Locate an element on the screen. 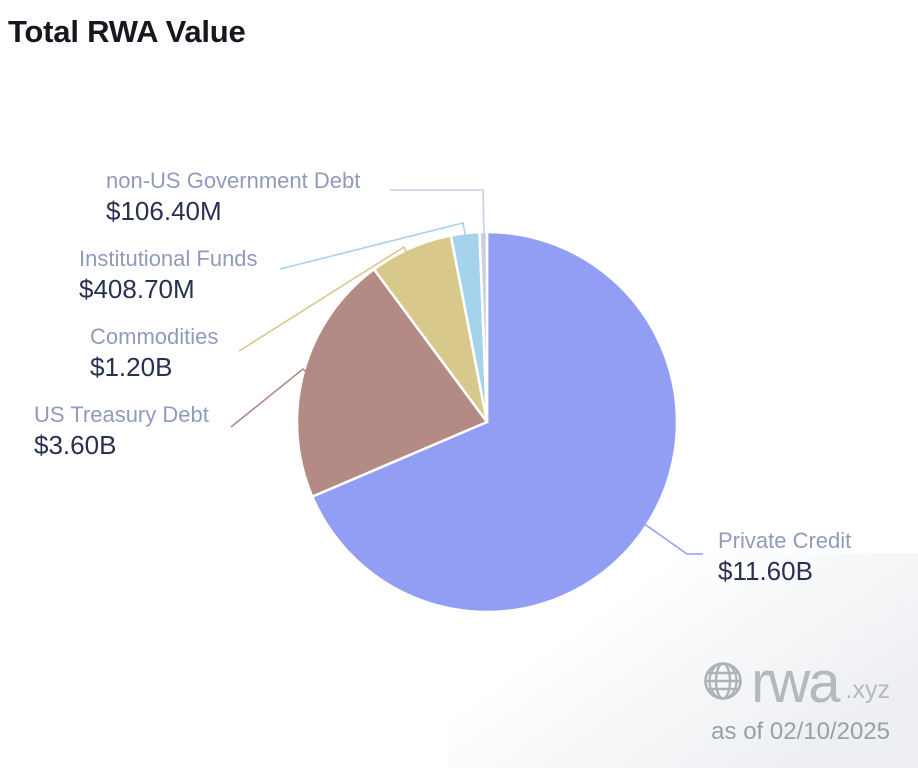 This screenshot has width=918, height=768. leader-line-commodities is located at coordinates (324, 298).